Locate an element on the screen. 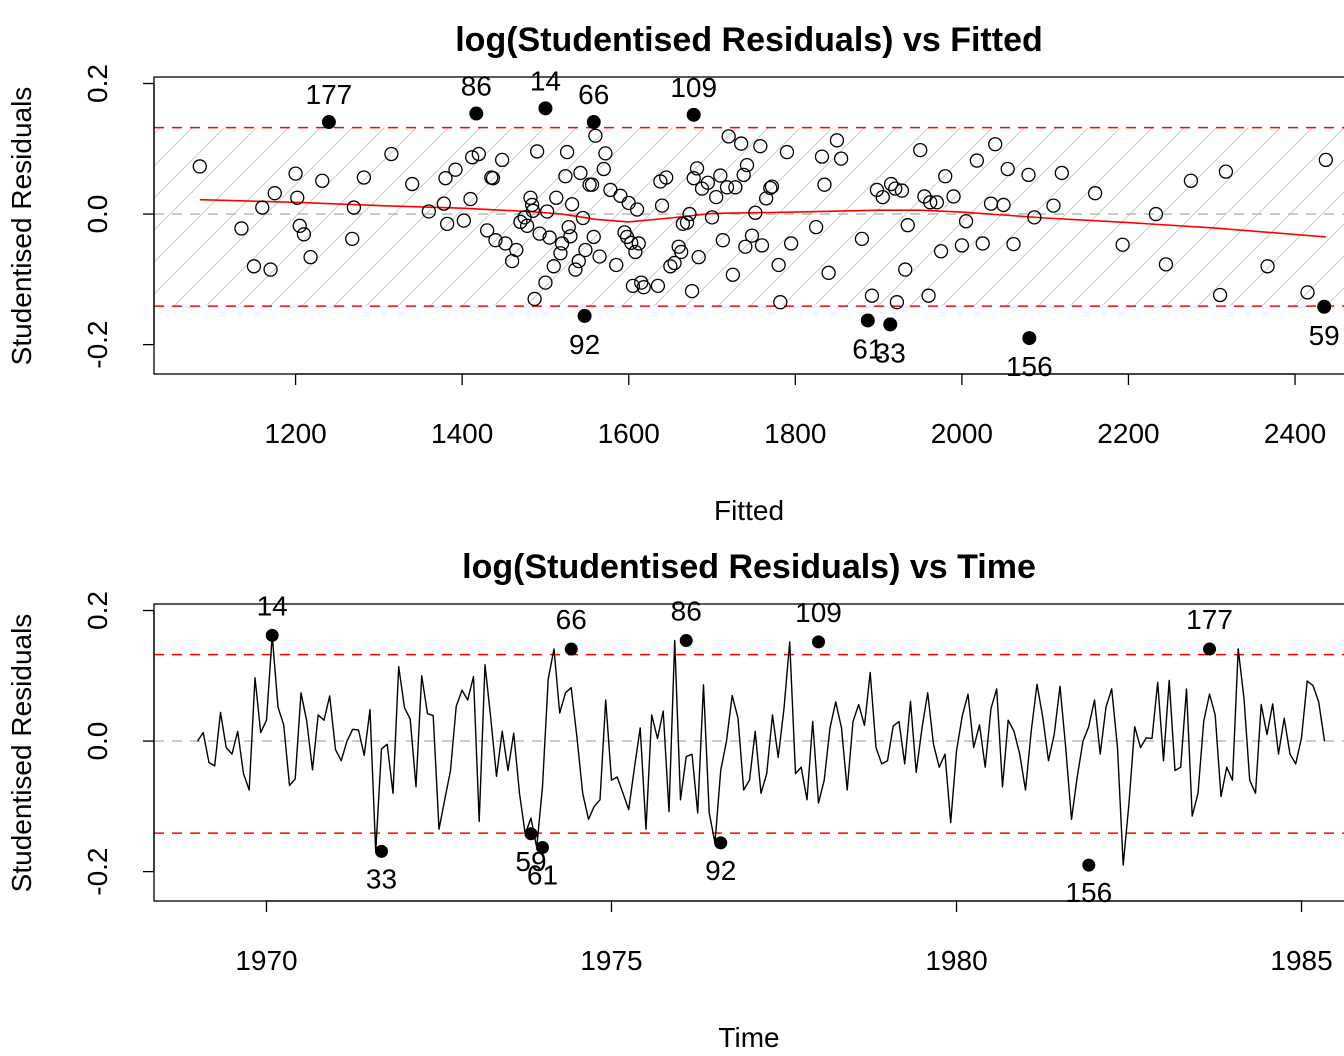 The image size is (1344, 1056). point-label: 92 is located at coordinates (720, 870).